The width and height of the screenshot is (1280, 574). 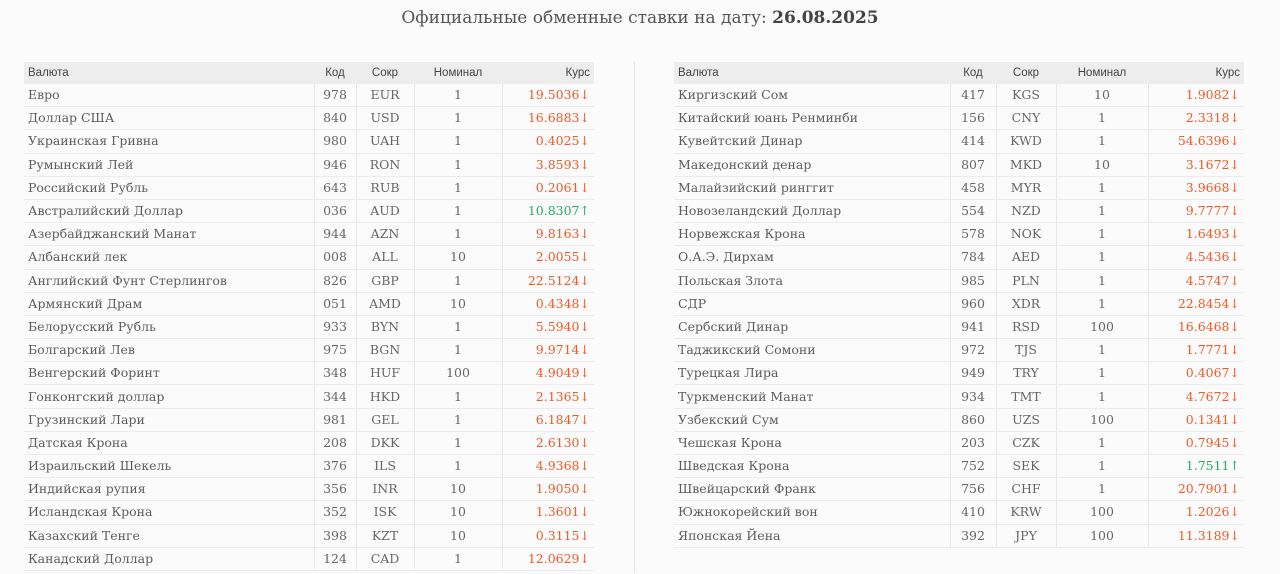 What do you see at coordinates (1207, 257) in the screenshot?
I see `currency-rate: 4.5436` at bounding box center [1207, 257].